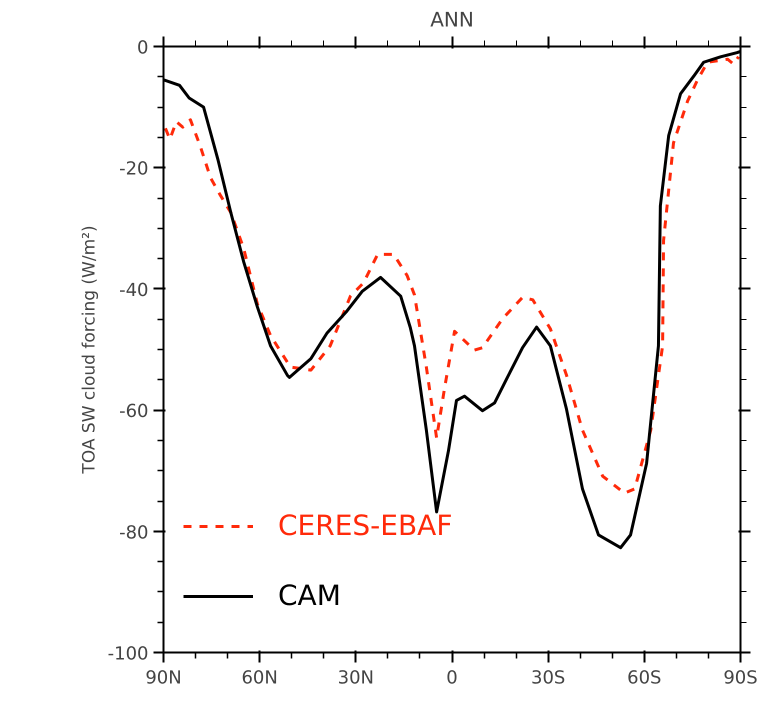 The image size is (769, 709). What do you see at coordinates (548, 678) in the screenshot?
I see `x-tick-label: 30S` at bounding box center [548, 678].